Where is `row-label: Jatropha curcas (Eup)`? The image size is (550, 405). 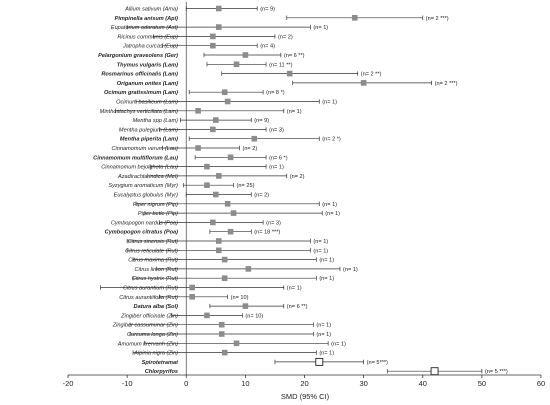 row-label: Jatropha curcas (Eup) is located at coordinates (150, 47).